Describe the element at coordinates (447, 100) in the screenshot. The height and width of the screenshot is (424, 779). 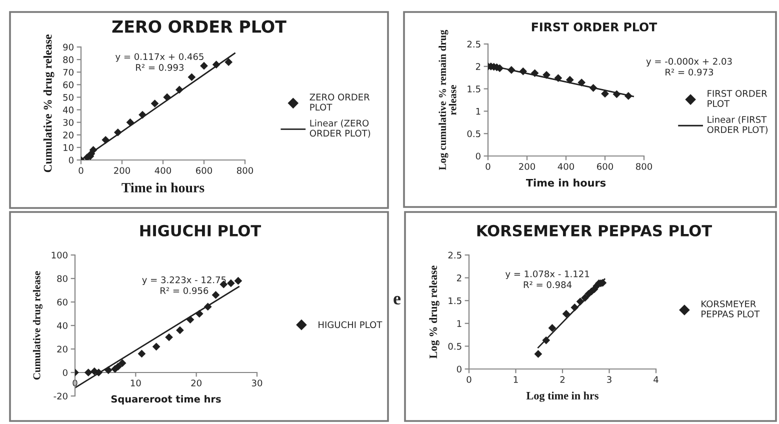
I see `y-axis-title: Log cumulative % remain drug release` at that location.